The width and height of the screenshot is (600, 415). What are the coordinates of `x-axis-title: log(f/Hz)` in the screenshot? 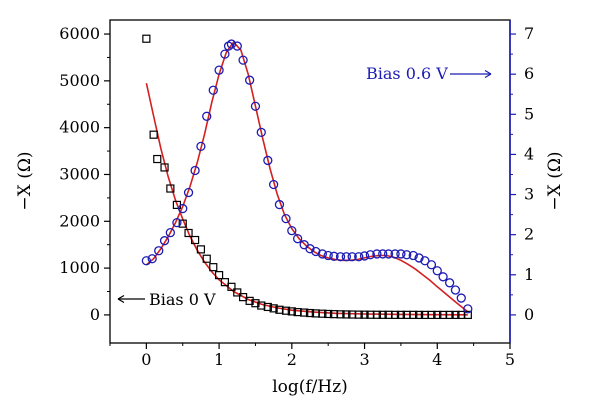 It's located at (310, 387).